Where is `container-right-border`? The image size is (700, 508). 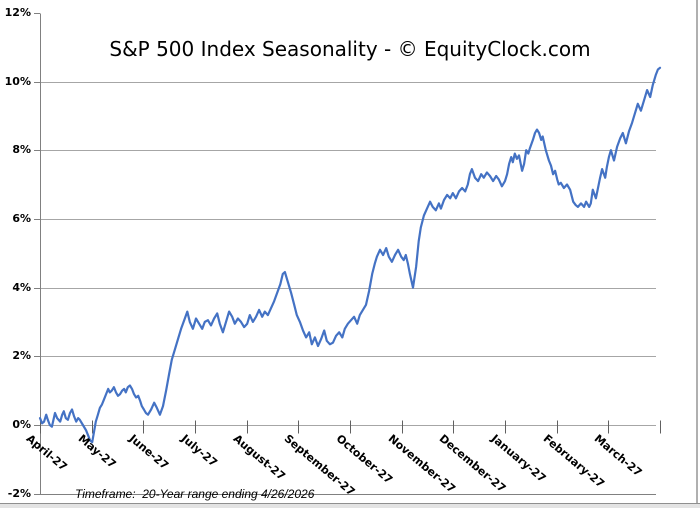 container-right-border is located at coordinates (697, 254).